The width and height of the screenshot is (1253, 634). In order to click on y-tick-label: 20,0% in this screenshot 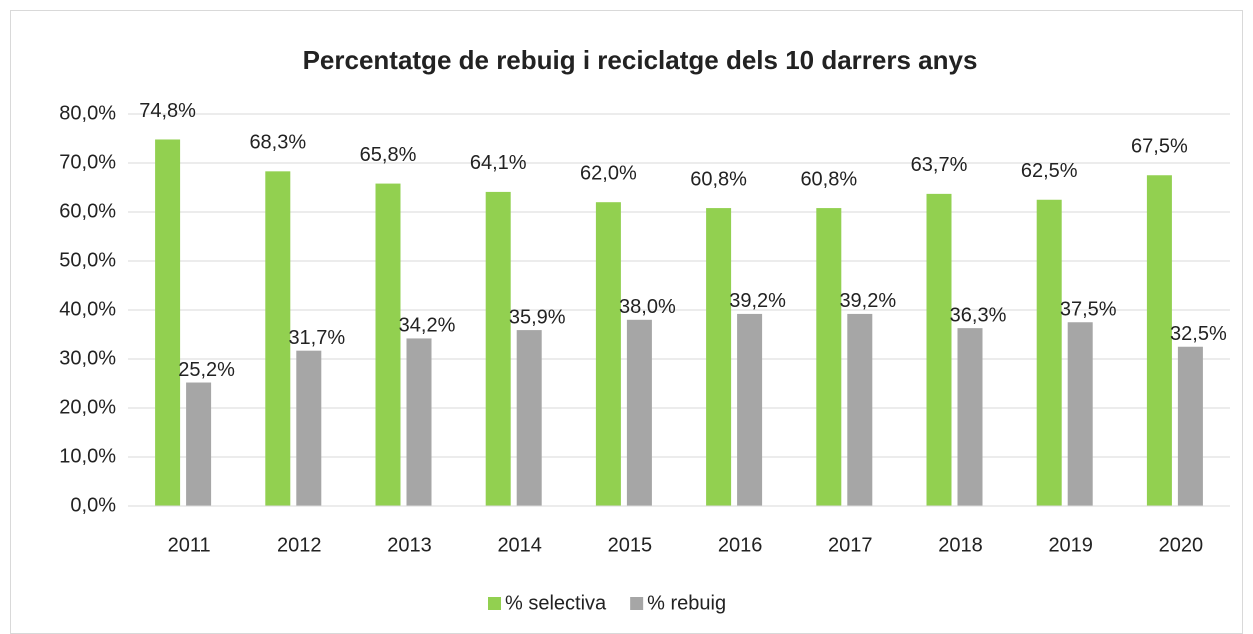, I will do `click(87, 407)`.